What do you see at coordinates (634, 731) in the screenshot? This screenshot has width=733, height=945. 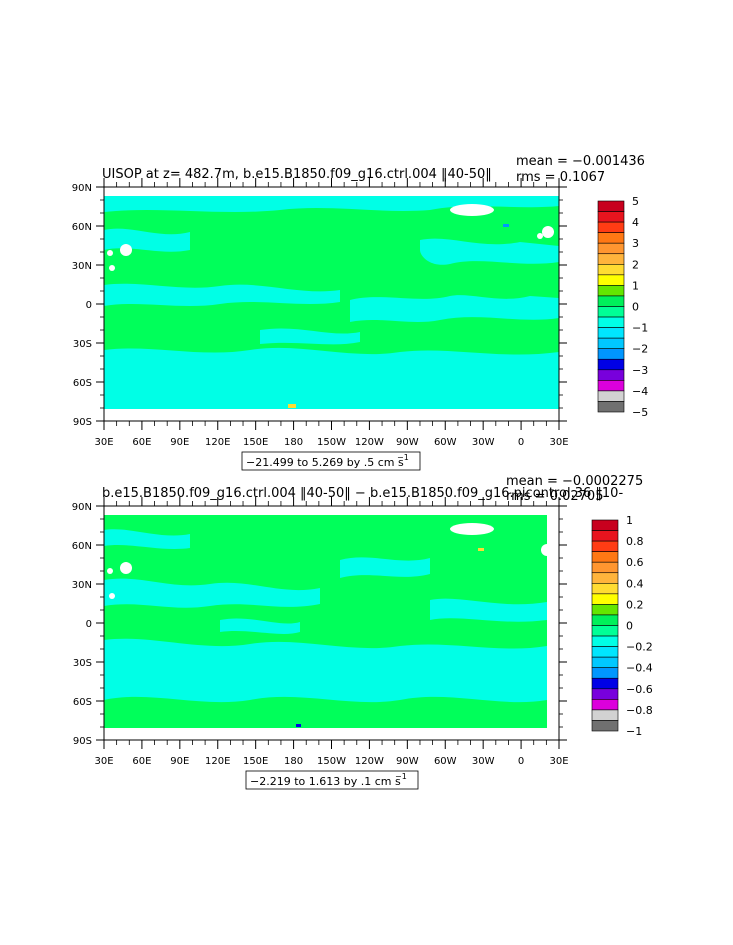 I see `panel-2-colorbar-label: −1` at bounding box center [634, 731].